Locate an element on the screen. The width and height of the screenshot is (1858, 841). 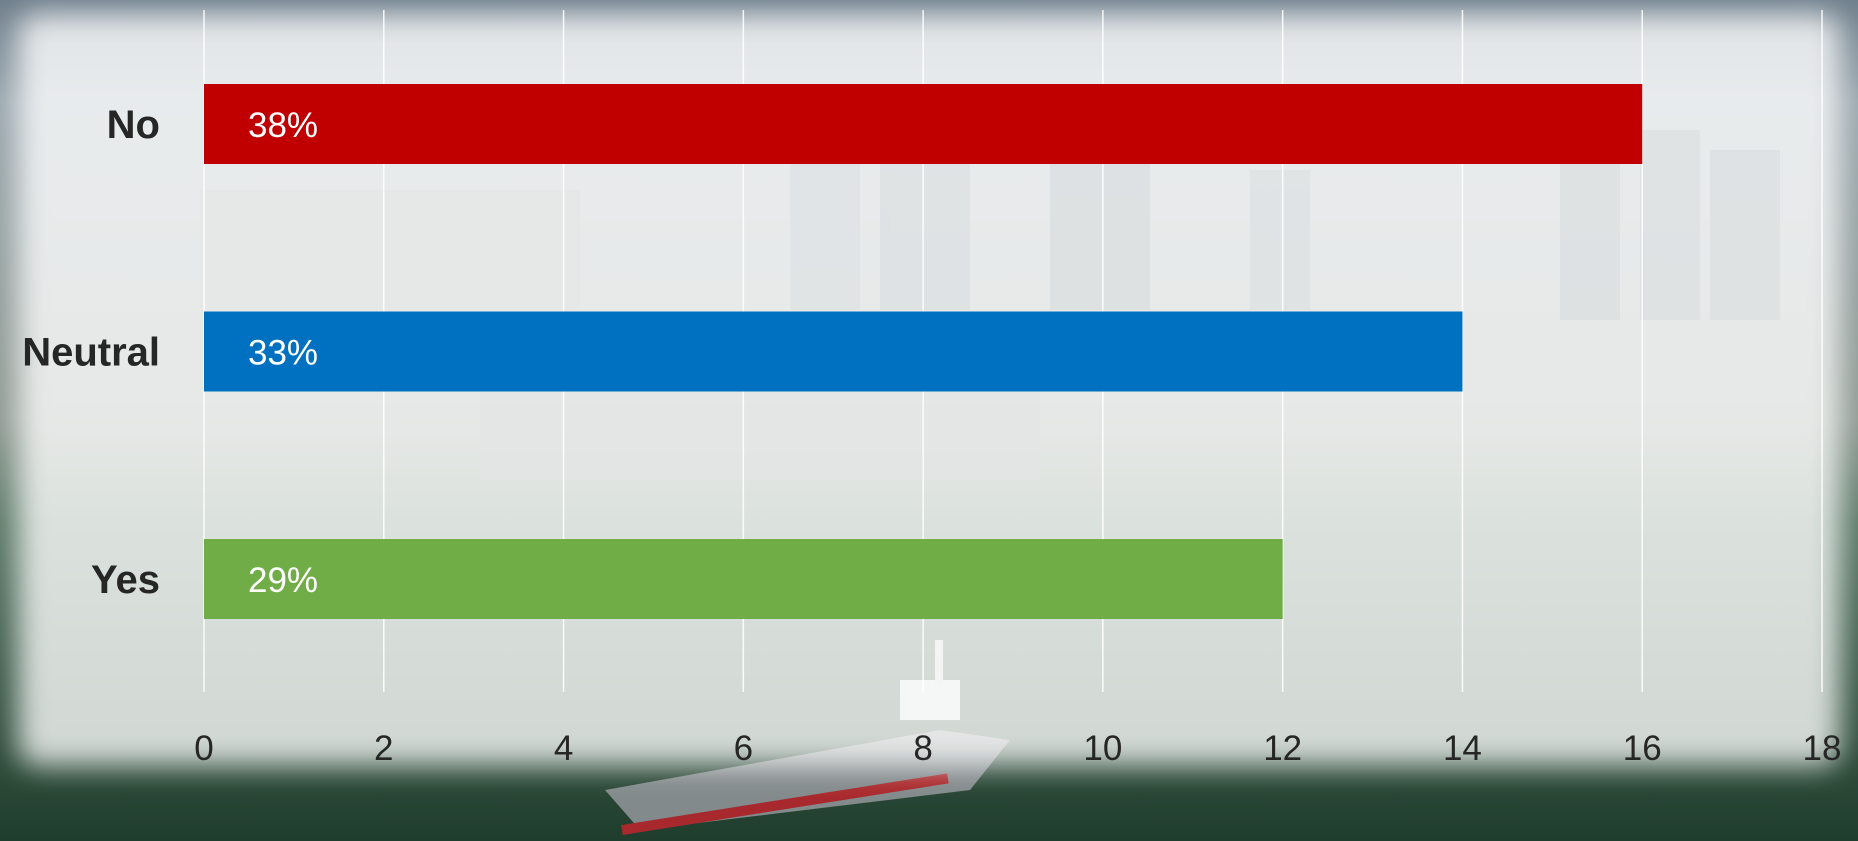
bar-no is located at coordinates (923, 124).